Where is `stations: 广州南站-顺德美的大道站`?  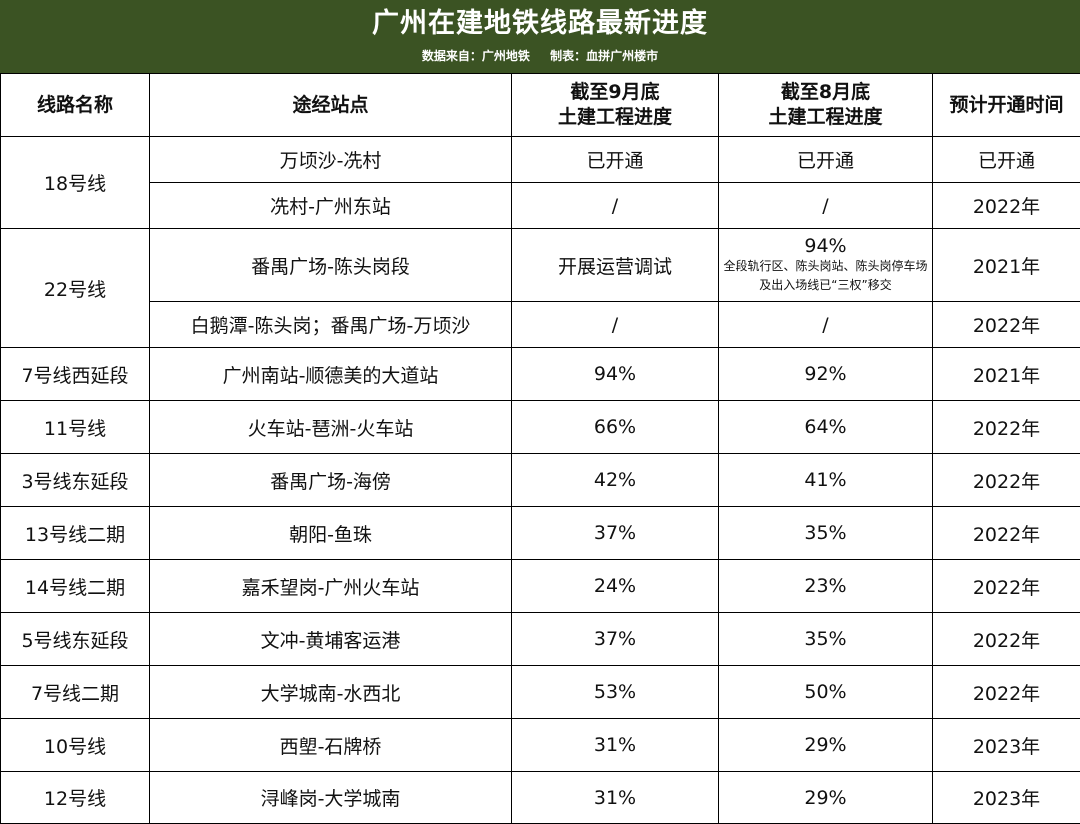
stations: 广州南站-顺德美的大道站 is located at coordinates (331, 374).